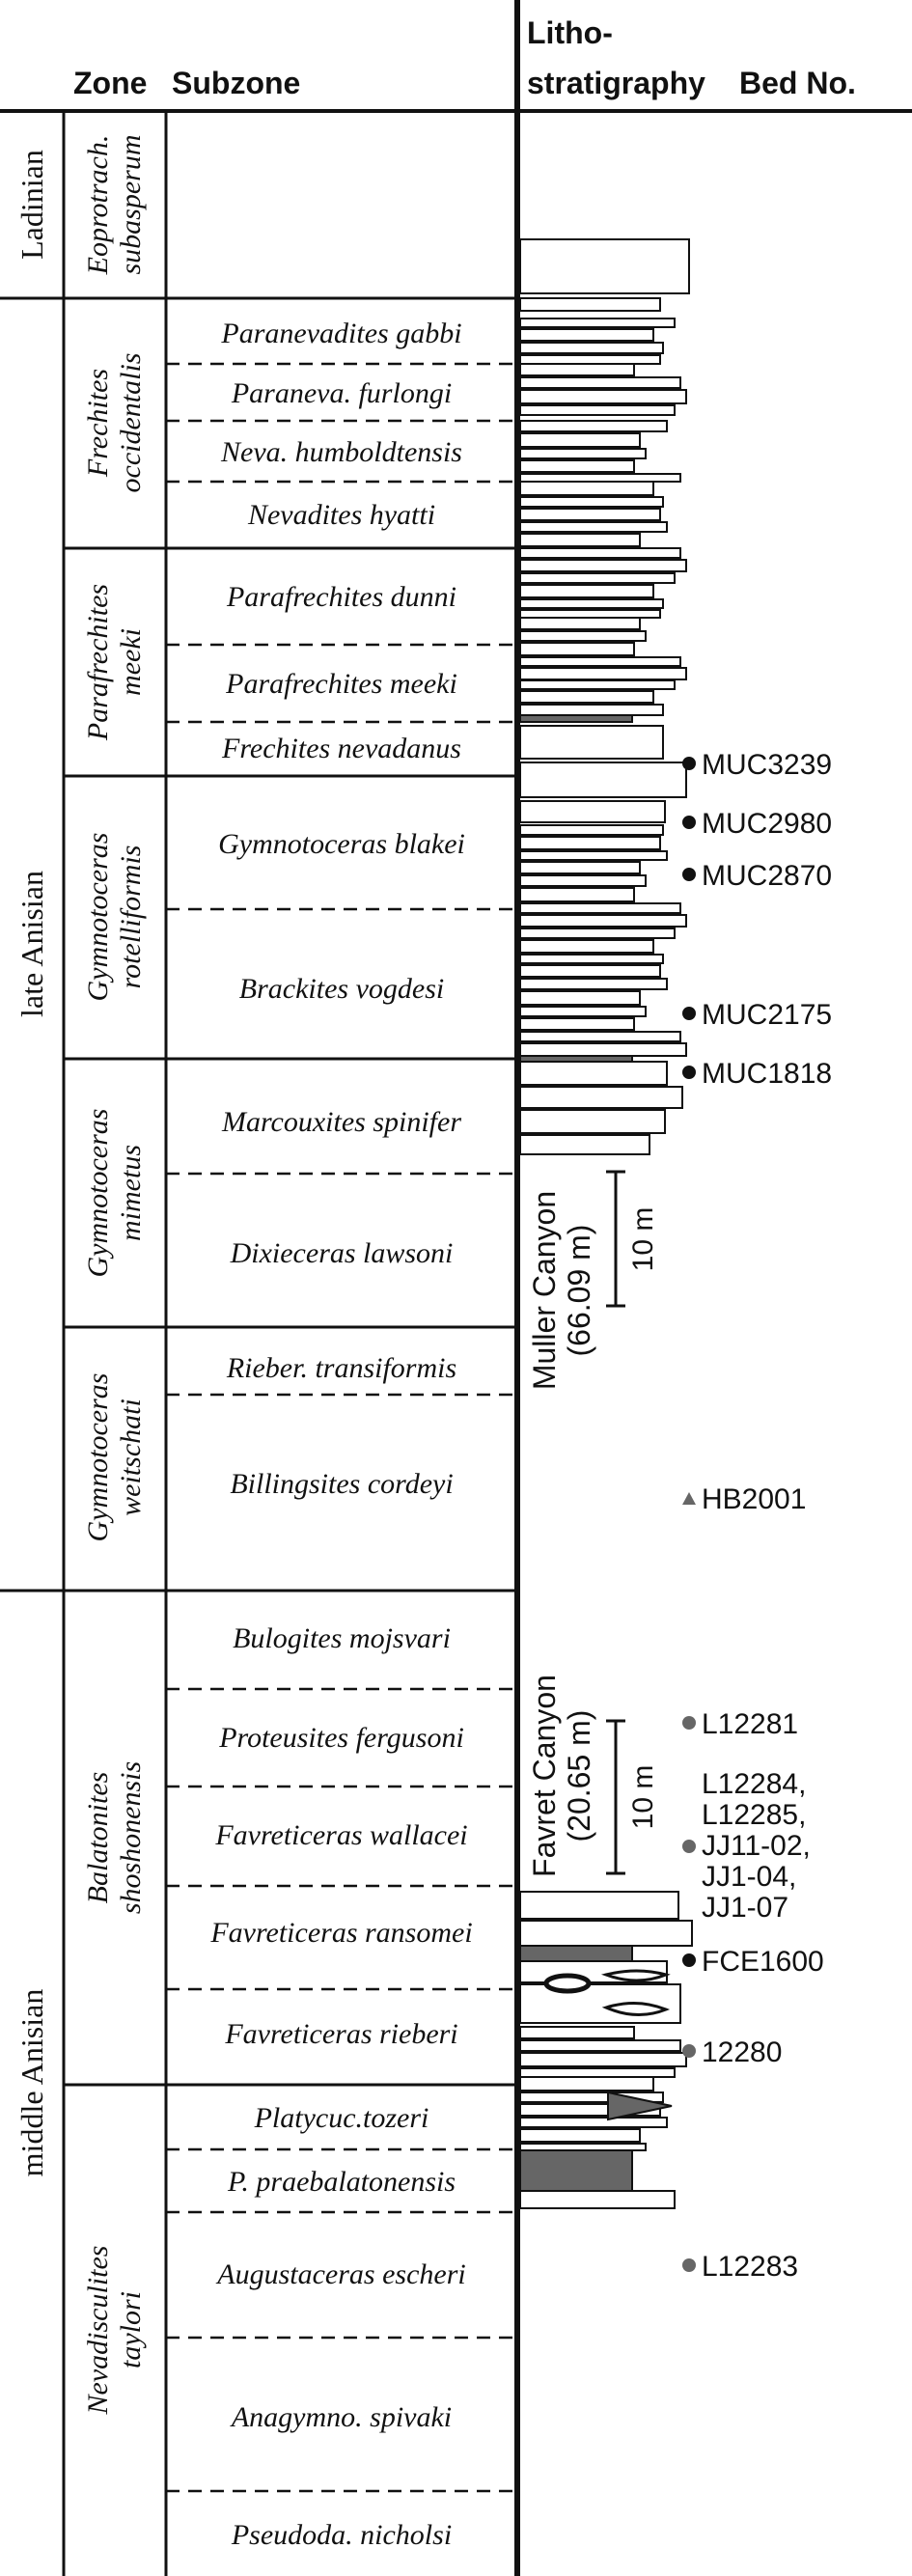  What do you see at coordinates (98, 205) in the screenshot?
I see `svg-text: Eoprotrach.` at bounding box center [98, 205].